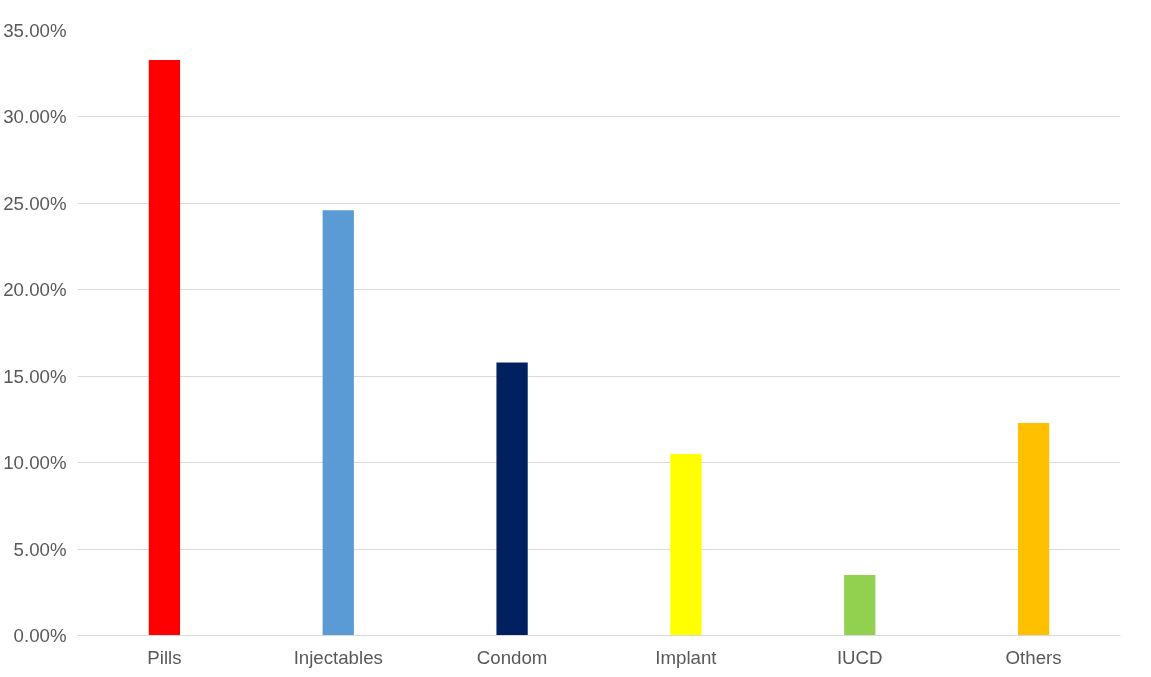 The height and width of the screenshot is (677, 1151). Describe the element at coordinates (686, 657) in the screenshot. I see `x-tick-label: Implant` at that location.